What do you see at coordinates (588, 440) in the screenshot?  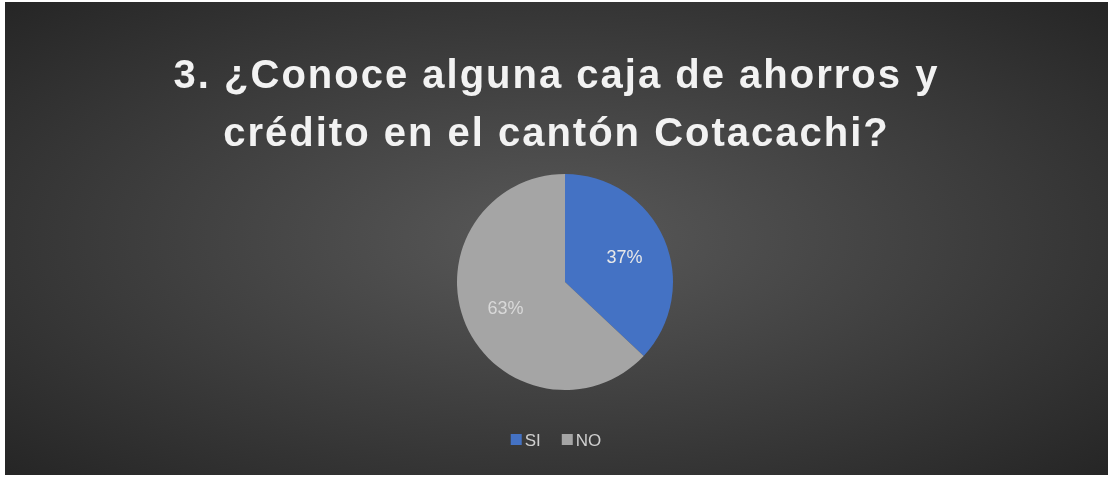 I see `legend-label: NO` at bounding box center [588, 440].